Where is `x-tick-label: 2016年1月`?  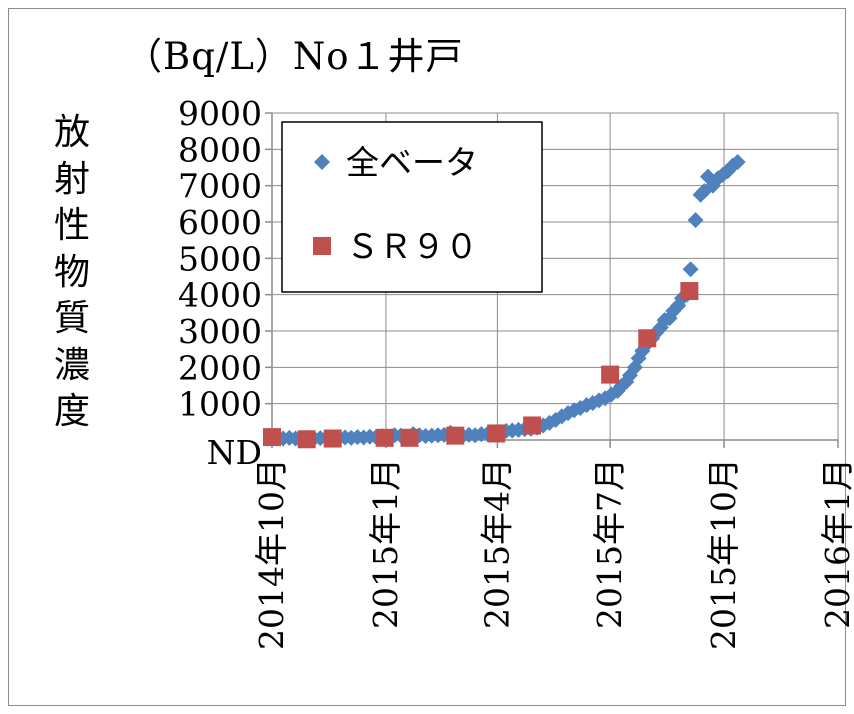
x-tick-label: 2016年1月 is located at coordinates (836, 543).